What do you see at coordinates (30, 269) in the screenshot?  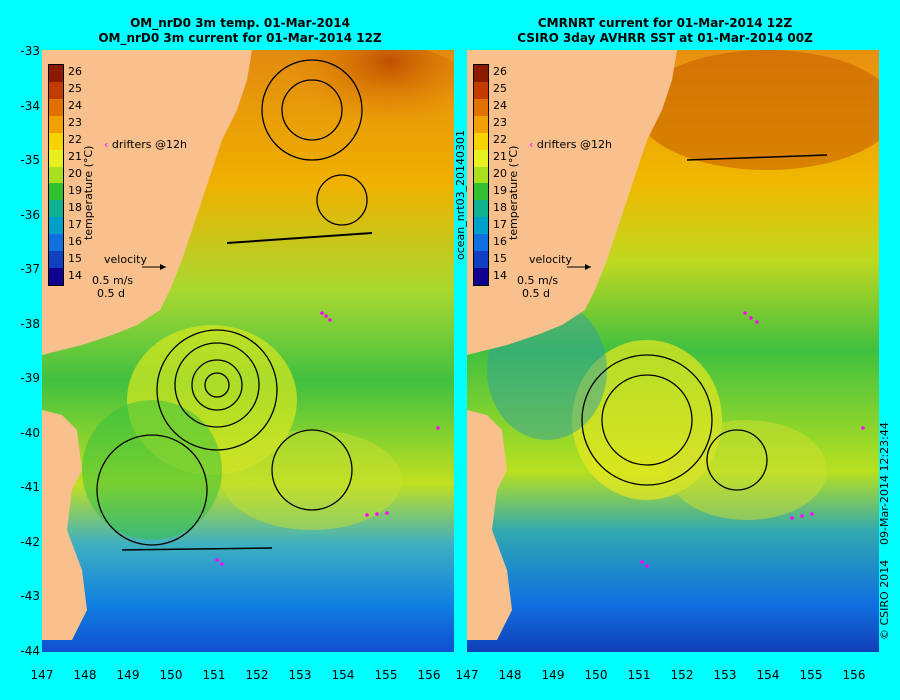 I see `y-tick-label: -37` at bounding box center [30, 269].